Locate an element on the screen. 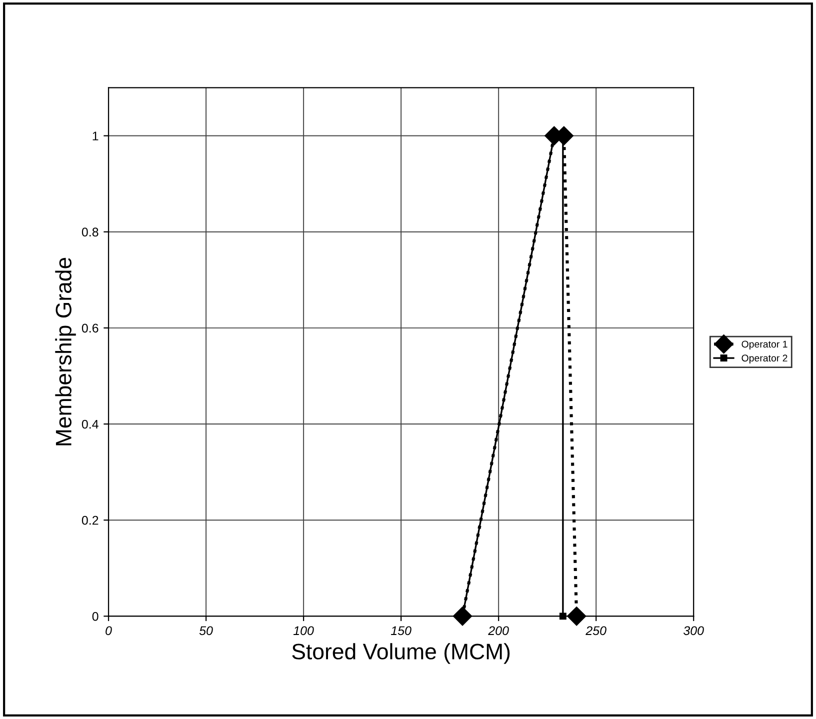 The height and width of the screenshot is (719, 816). x-tick-label: 250 is located at coordinates (596, 631).